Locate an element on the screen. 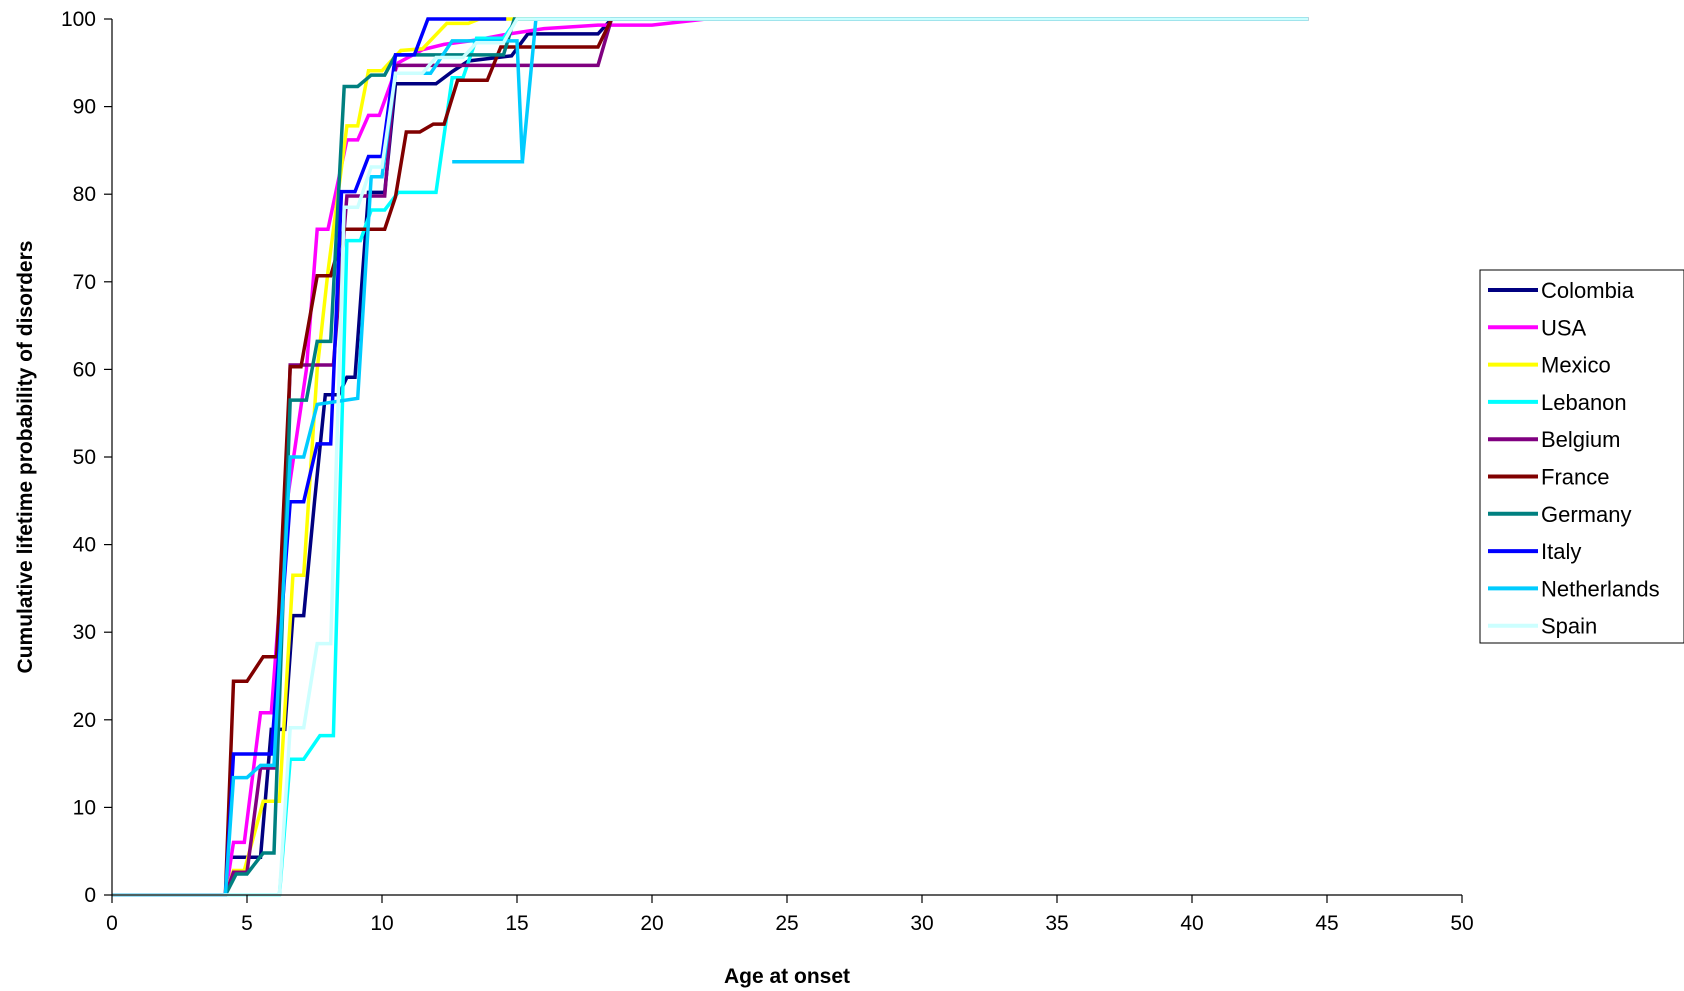  x-tick-label: 0 is located at coordinates (112, 923).